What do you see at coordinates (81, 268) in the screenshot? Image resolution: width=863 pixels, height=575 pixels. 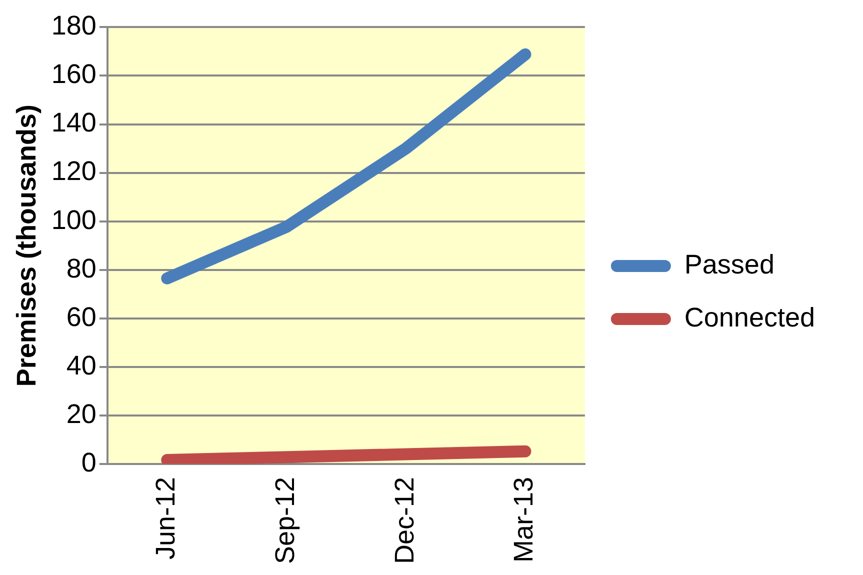 I see `y-tick-label: 80` at bounding box center [81, 268].